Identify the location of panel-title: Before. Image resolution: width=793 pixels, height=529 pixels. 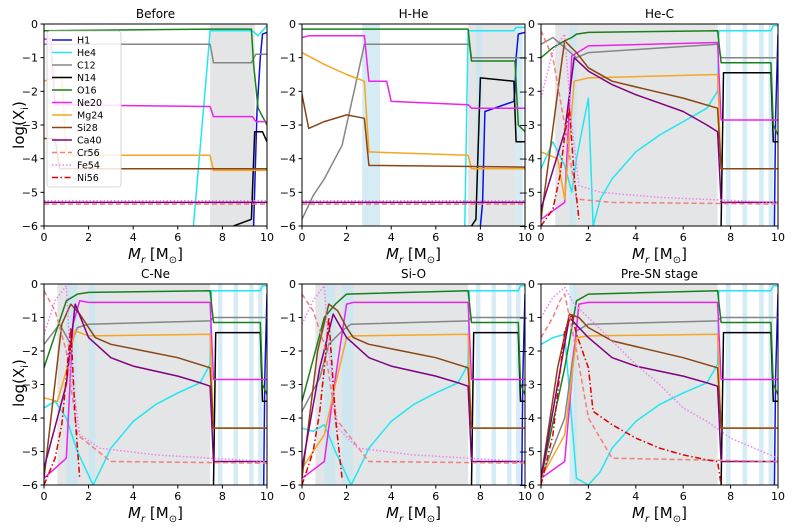
(155, 14).